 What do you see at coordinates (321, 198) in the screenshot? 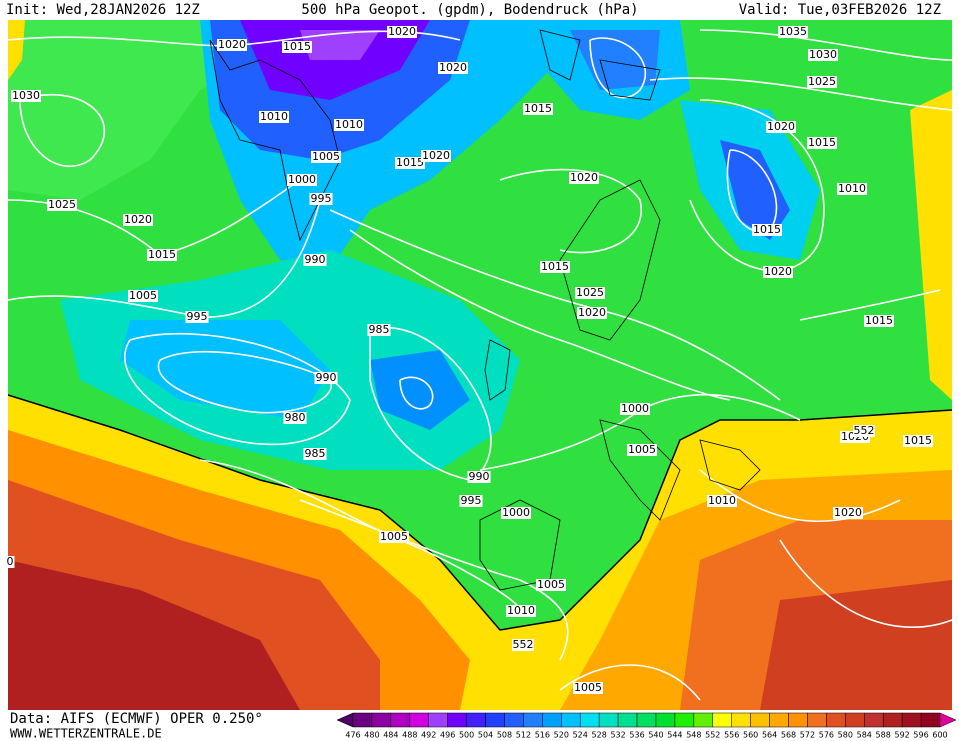
I see `isobar-label: 995` at bounding box center [321, 198].